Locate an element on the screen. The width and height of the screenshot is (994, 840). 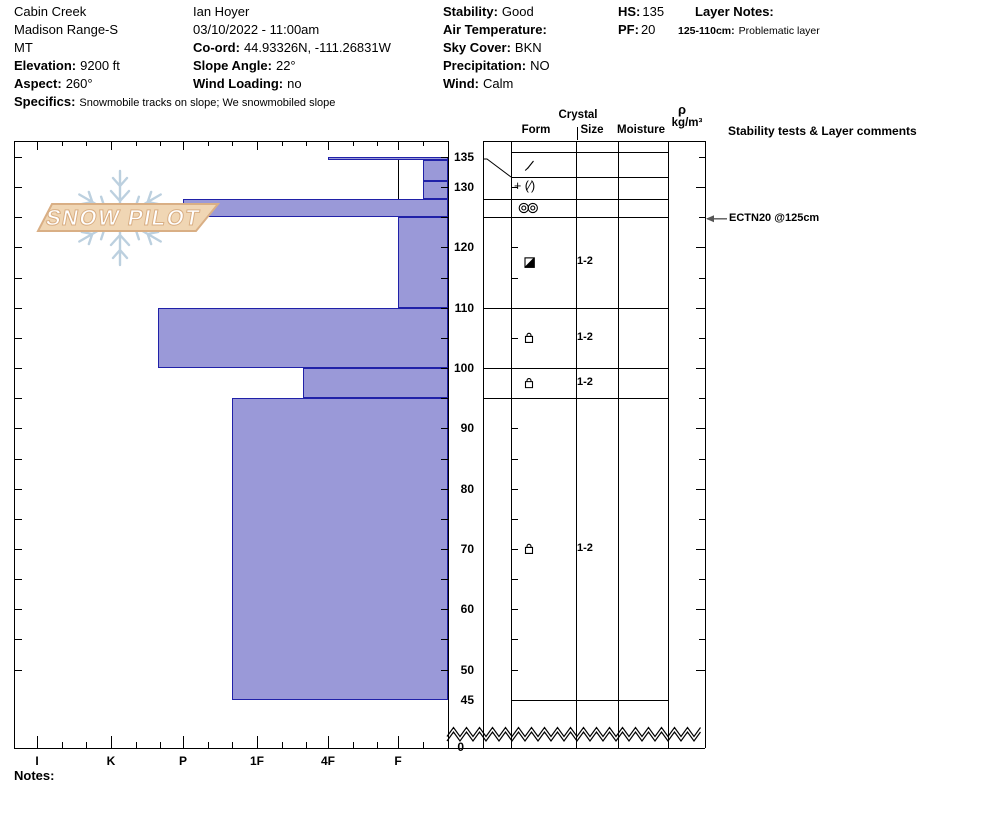
air-temp-line: Air Temperature: is located at coordinates (495, 29).